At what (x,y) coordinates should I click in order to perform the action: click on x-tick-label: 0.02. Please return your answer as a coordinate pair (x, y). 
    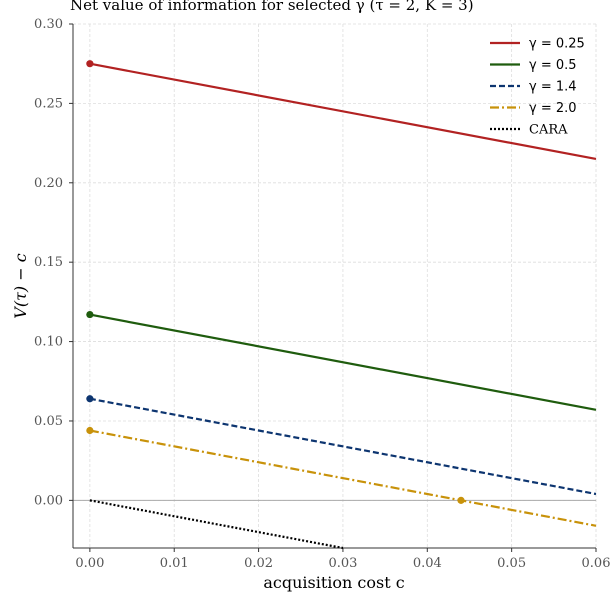
    Looking at the image, I should click on (258, 563).